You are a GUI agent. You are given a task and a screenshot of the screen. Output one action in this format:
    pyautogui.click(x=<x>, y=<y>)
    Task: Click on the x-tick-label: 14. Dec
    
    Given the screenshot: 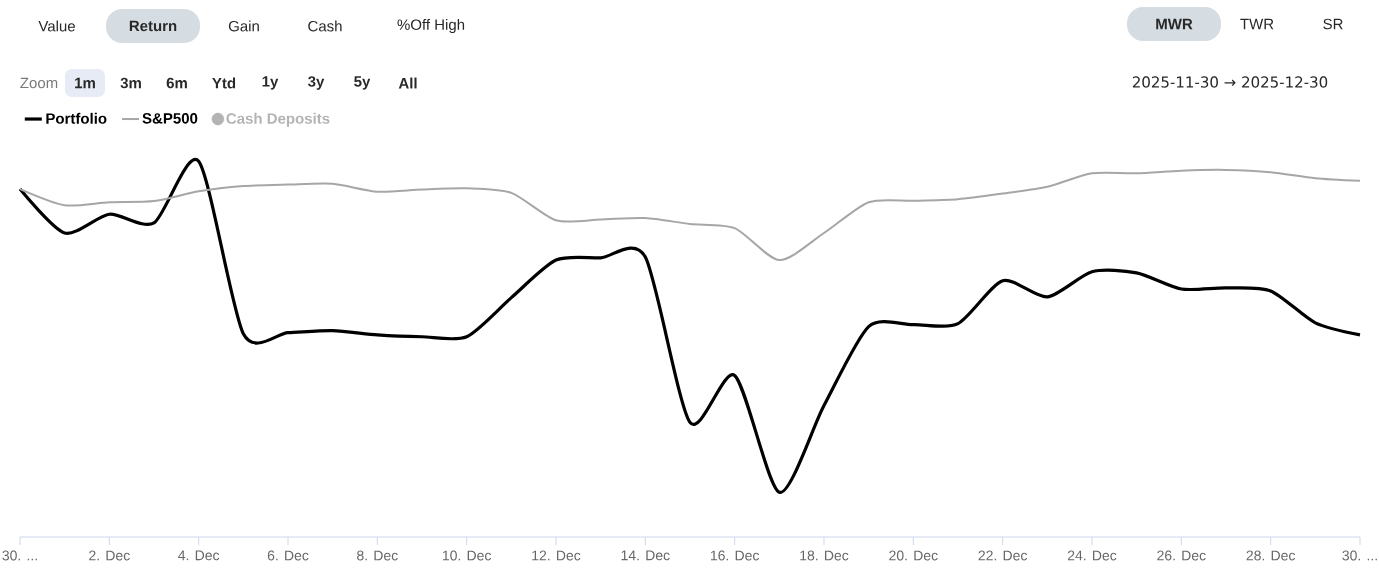 What is the action you would take?
    pyautogui.click(x=645, y=555)
    